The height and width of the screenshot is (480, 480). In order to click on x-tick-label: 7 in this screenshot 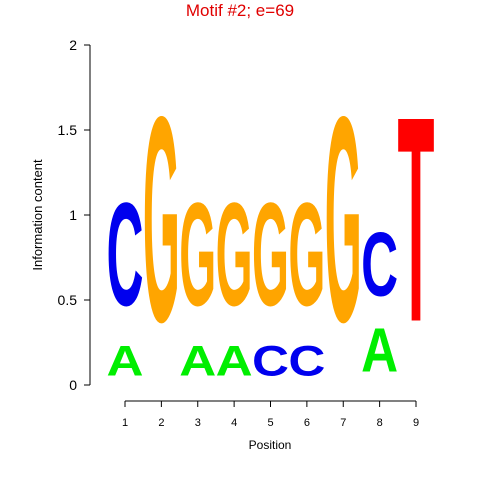, I will do `click(343, 423)`.